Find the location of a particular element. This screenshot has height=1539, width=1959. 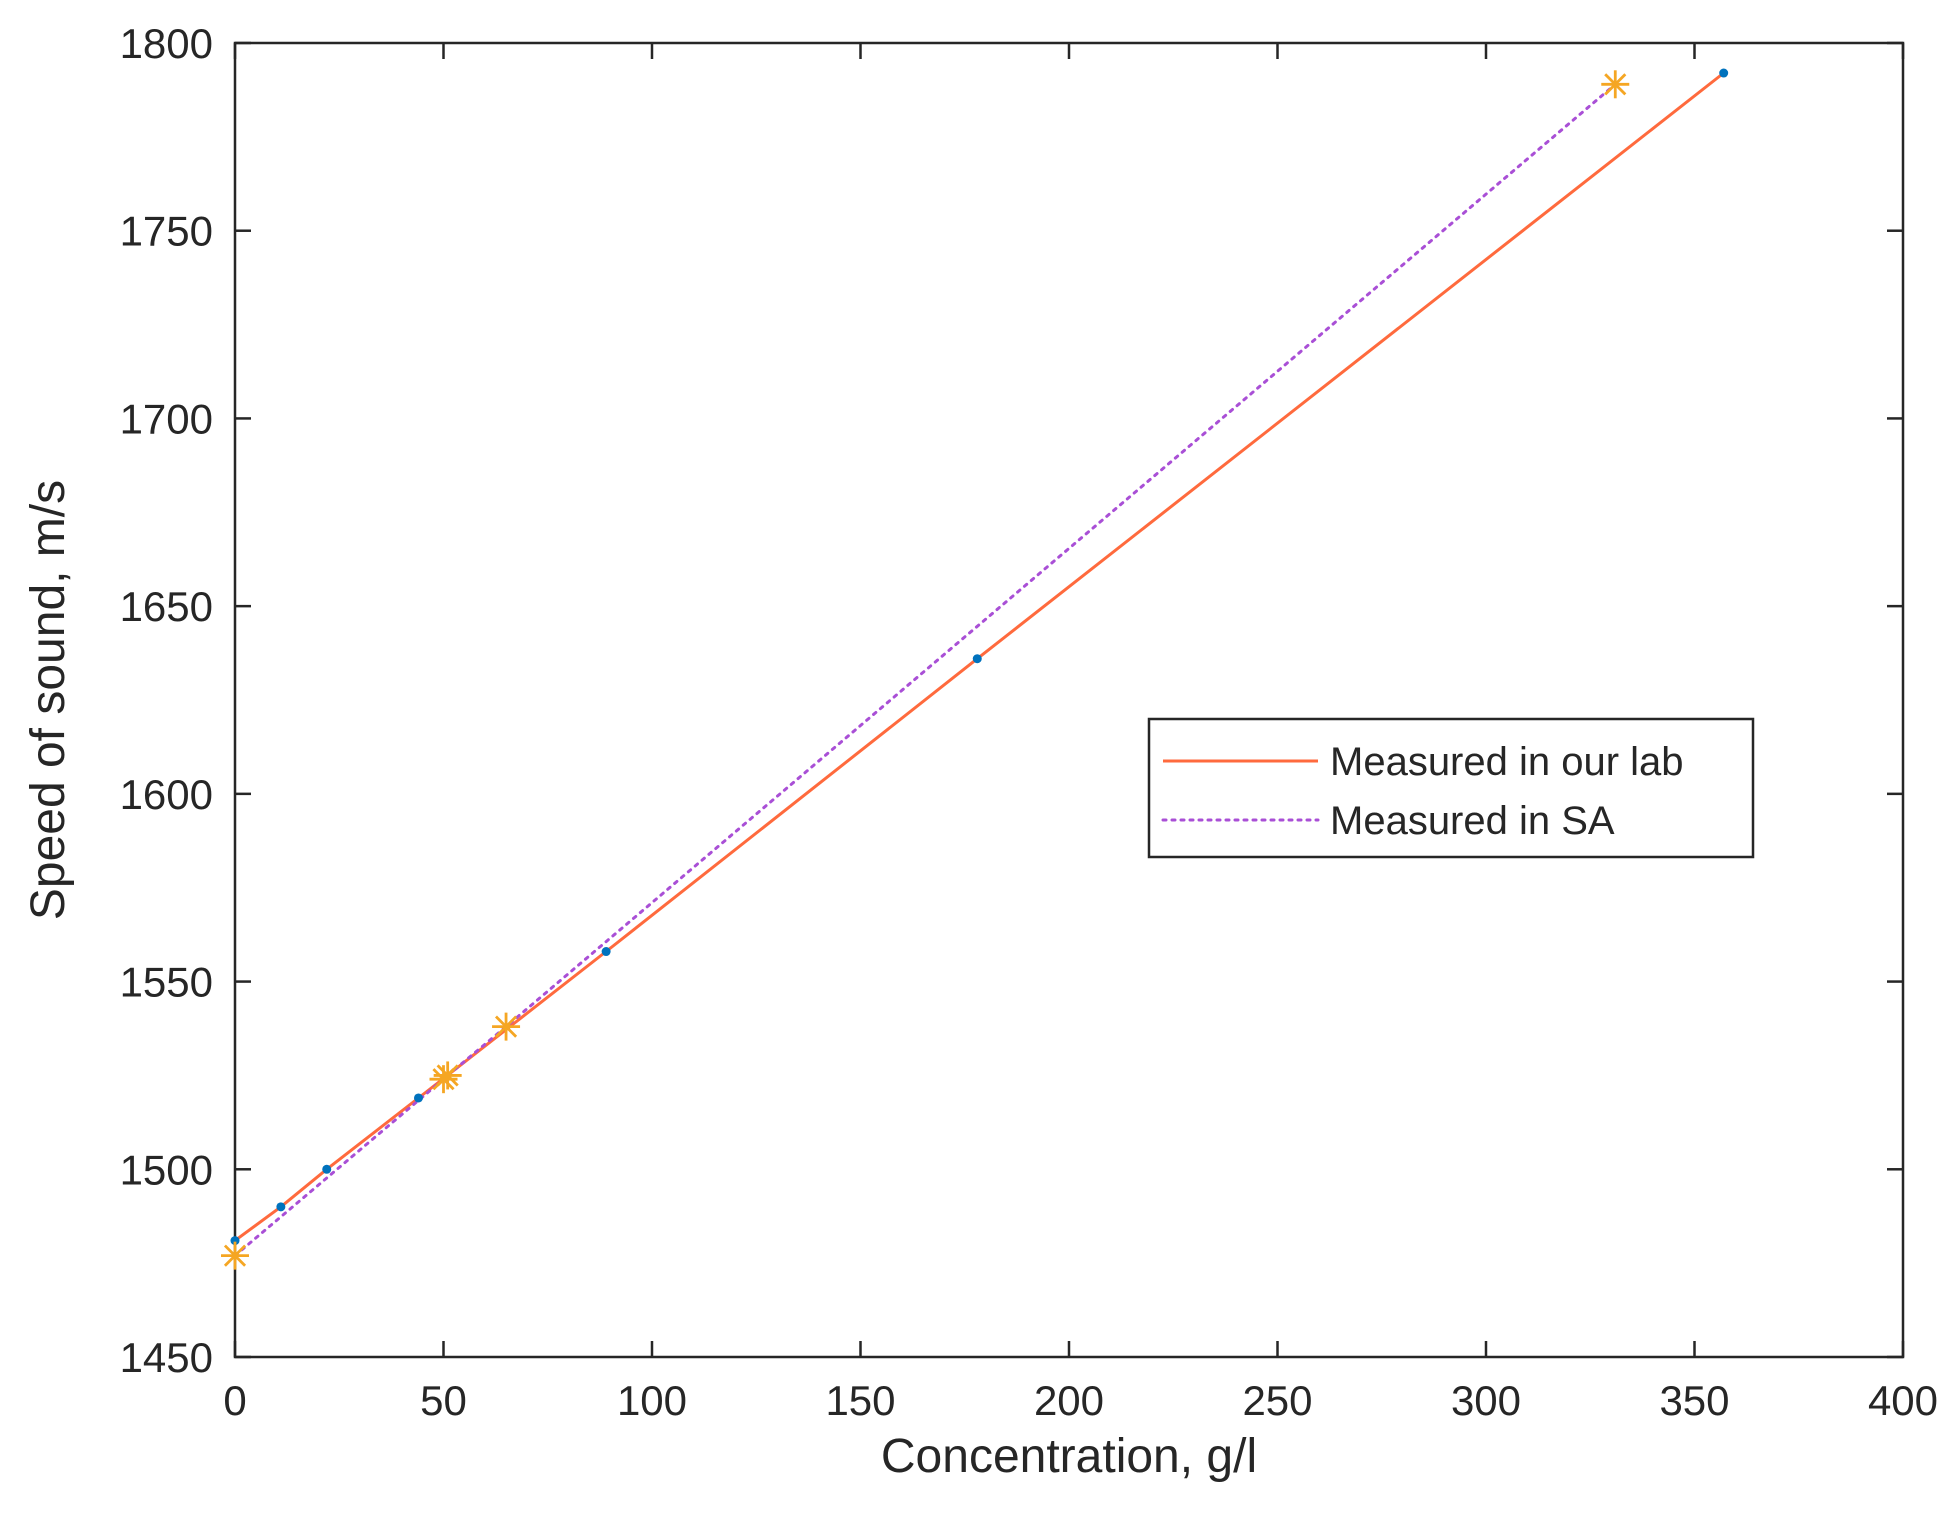

y-tick-label: 1650 is located at coordinates (166, 606).